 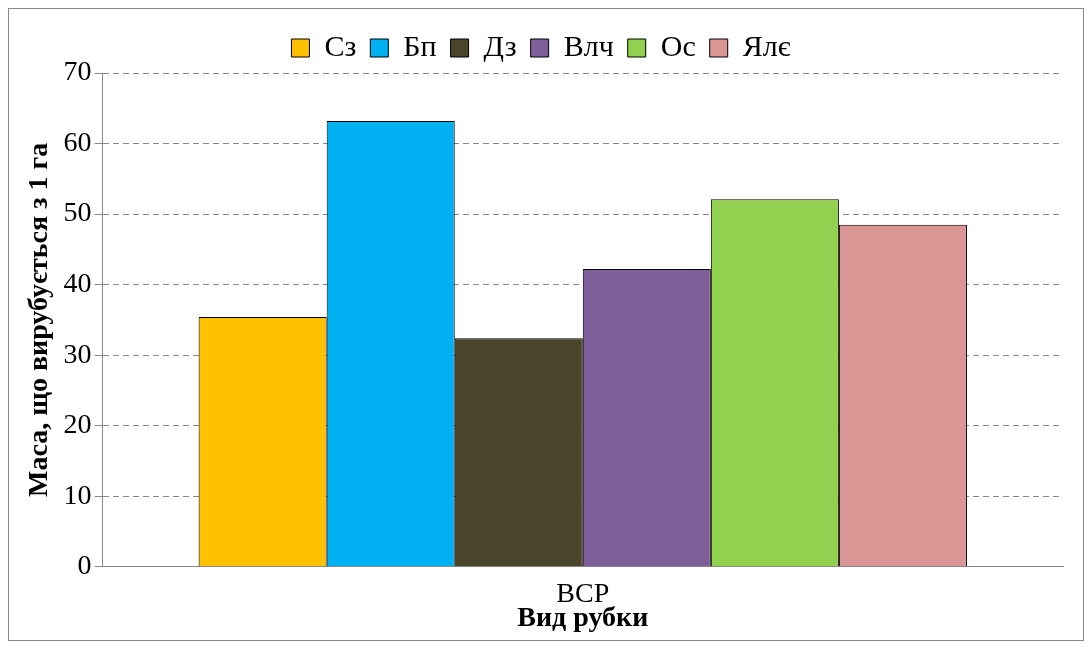 I want to click on y-tick-label: 40, so click(x=77, y=282).